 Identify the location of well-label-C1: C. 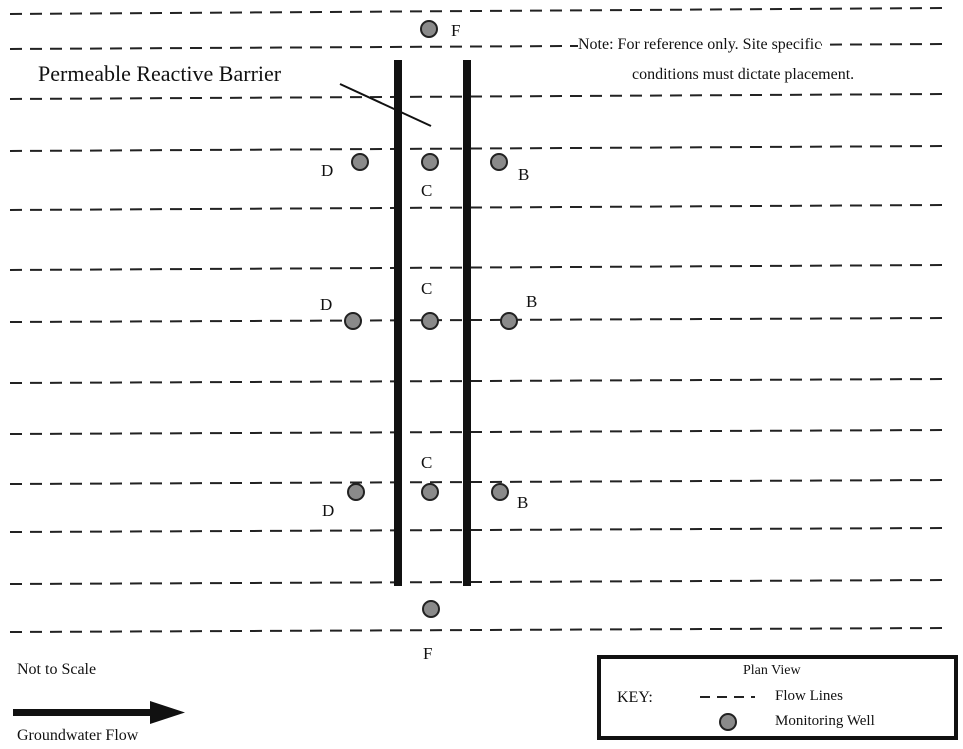
(427, 190).